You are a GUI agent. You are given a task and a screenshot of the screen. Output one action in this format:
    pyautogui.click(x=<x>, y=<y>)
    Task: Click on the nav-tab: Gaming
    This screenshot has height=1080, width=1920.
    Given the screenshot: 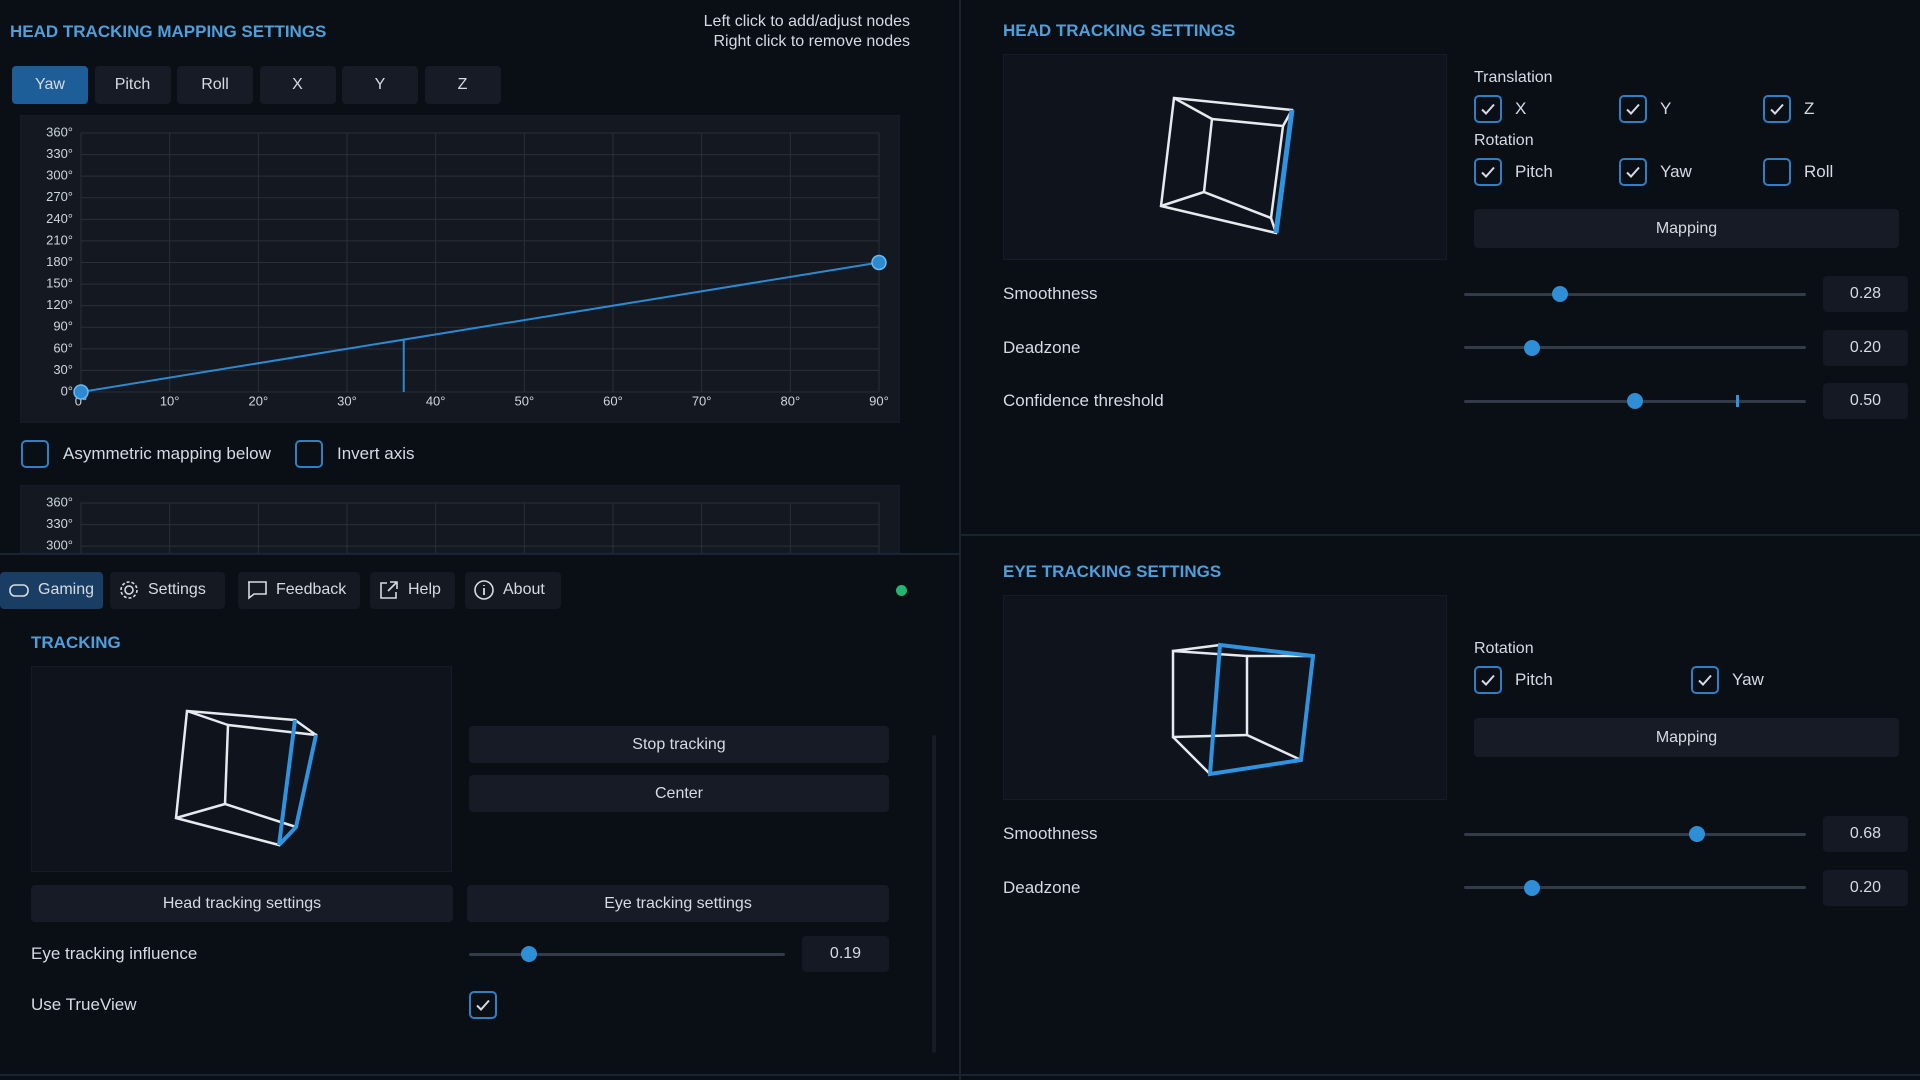 What is the action you would take?
    pyautogui.click(x=51, y=590)
    